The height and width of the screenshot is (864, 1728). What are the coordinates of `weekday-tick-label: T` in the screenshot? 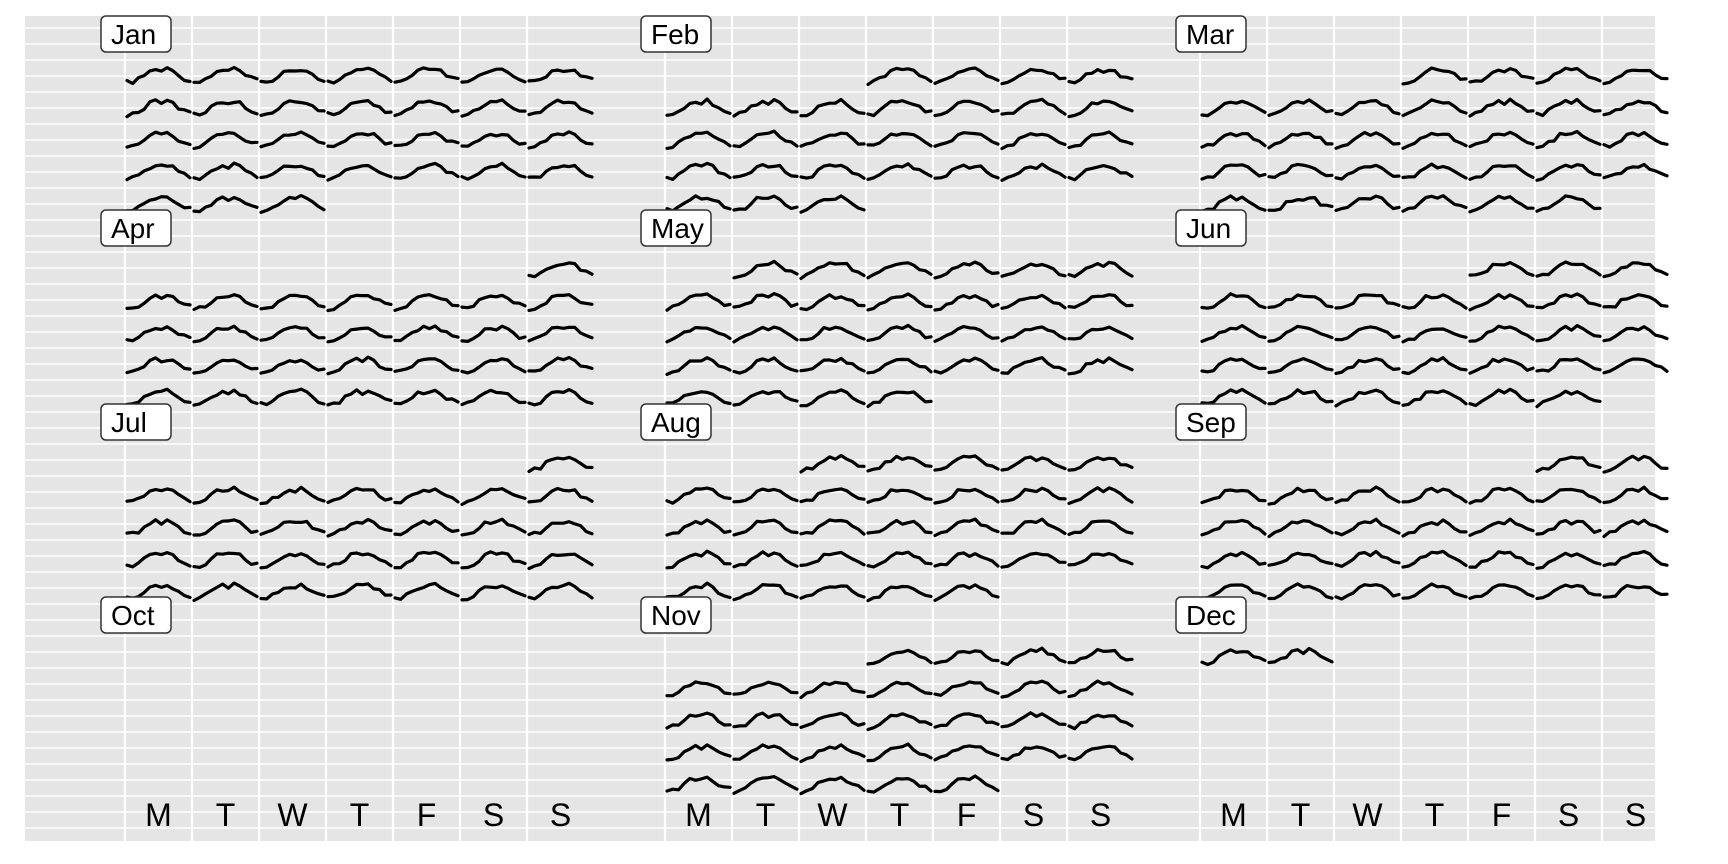 It's located at (1301, 815).